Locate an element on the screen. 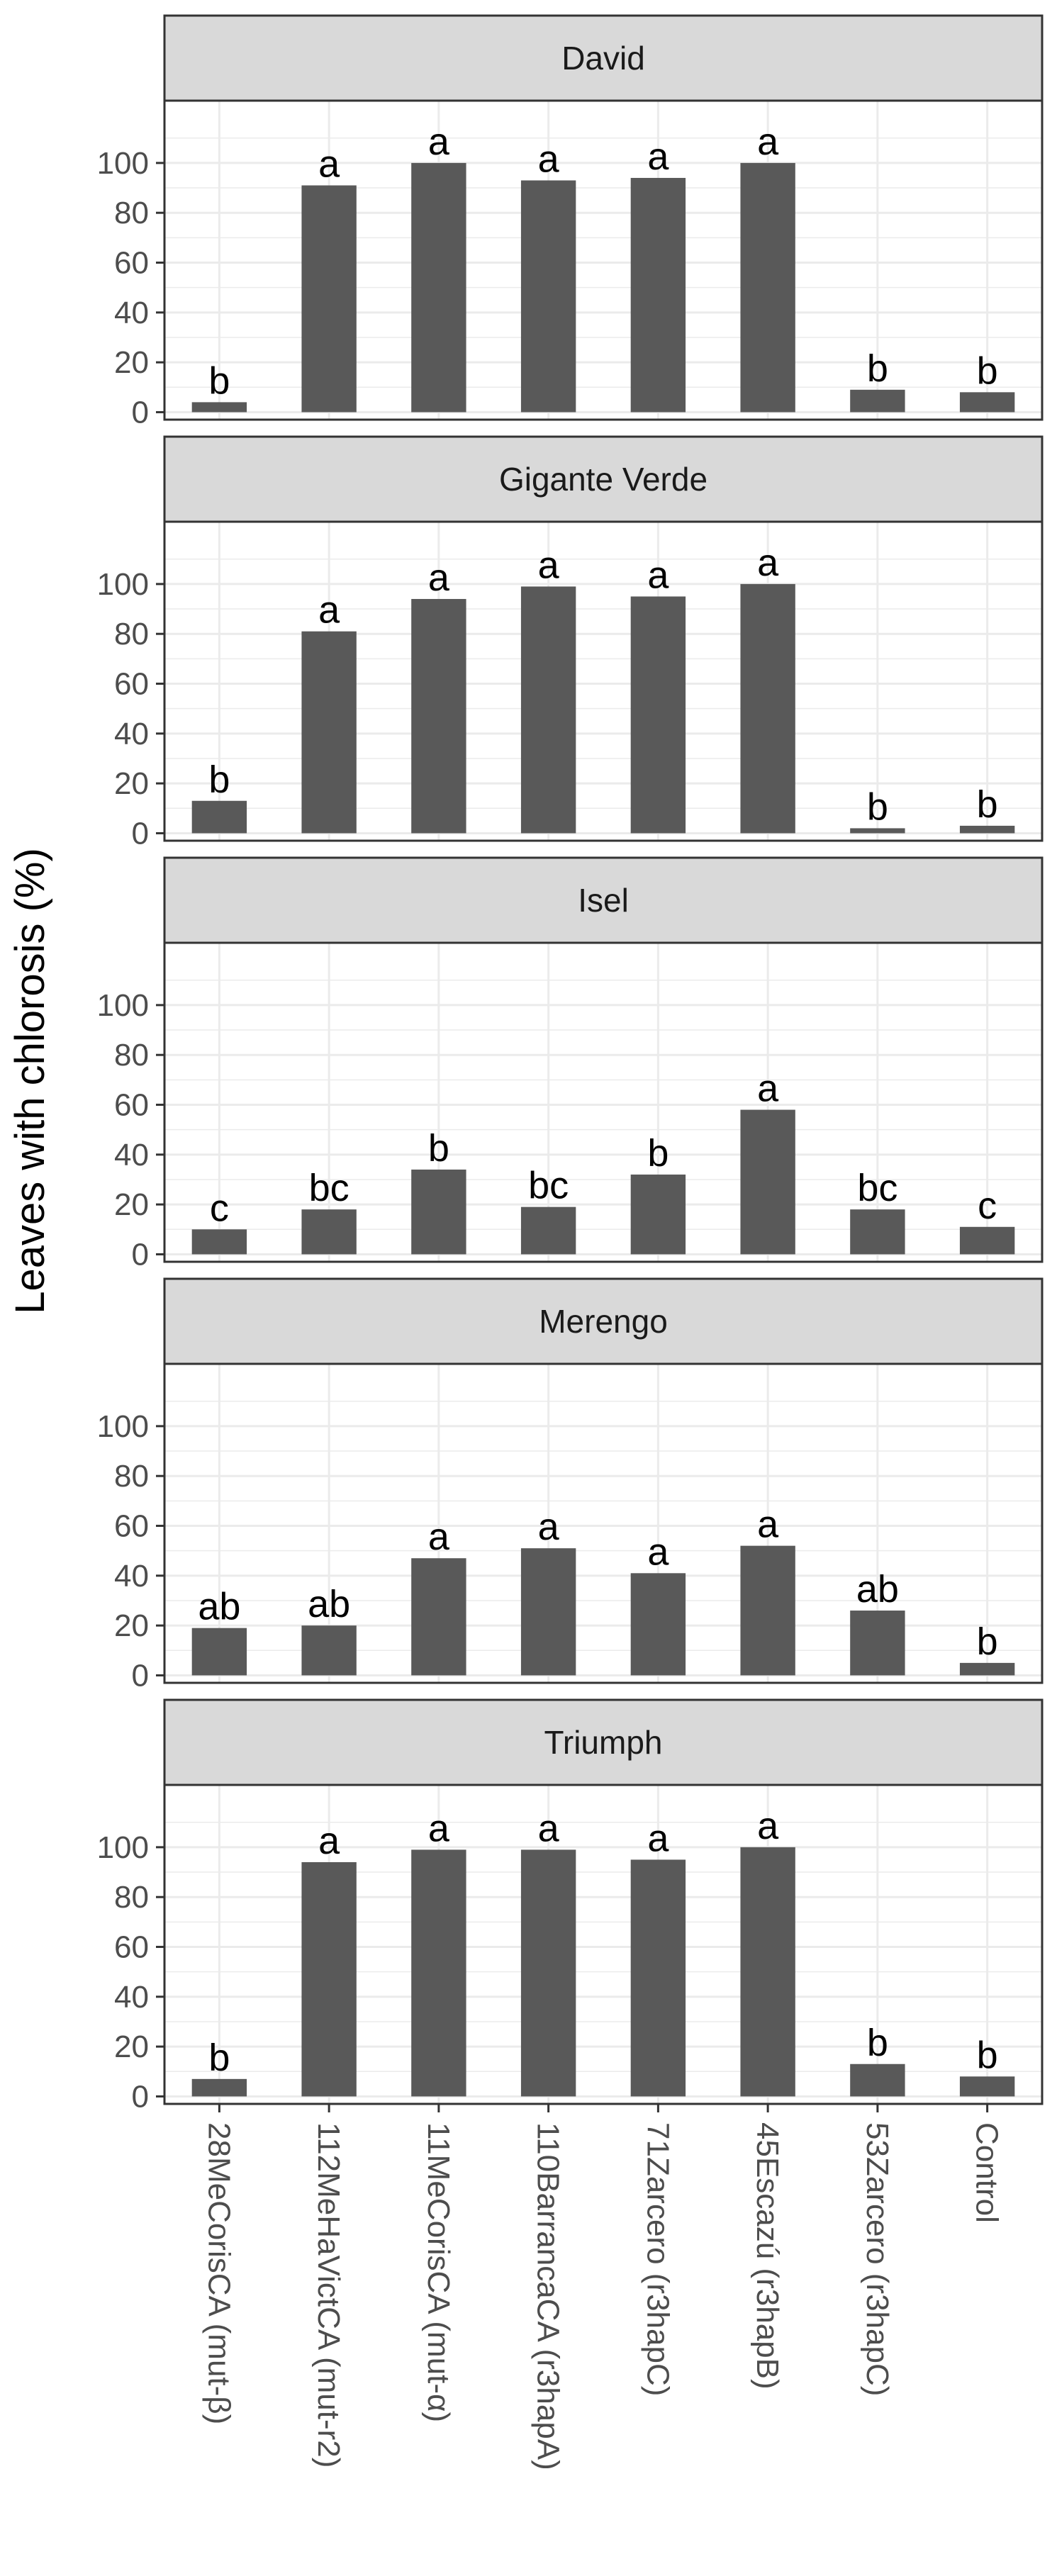  panel-4: Triumph b a a a a a b b 0 20 40 60 80 100 is located at coordinates (571, 1906).